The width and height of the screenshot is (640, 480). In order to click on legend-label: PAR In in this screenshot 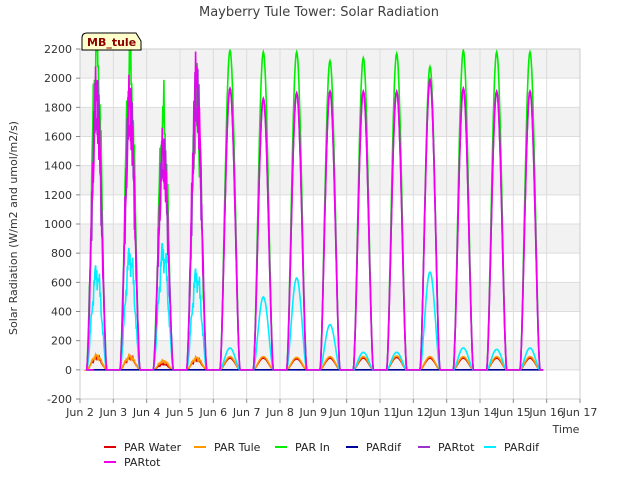, I will do `click(312, 447)`.